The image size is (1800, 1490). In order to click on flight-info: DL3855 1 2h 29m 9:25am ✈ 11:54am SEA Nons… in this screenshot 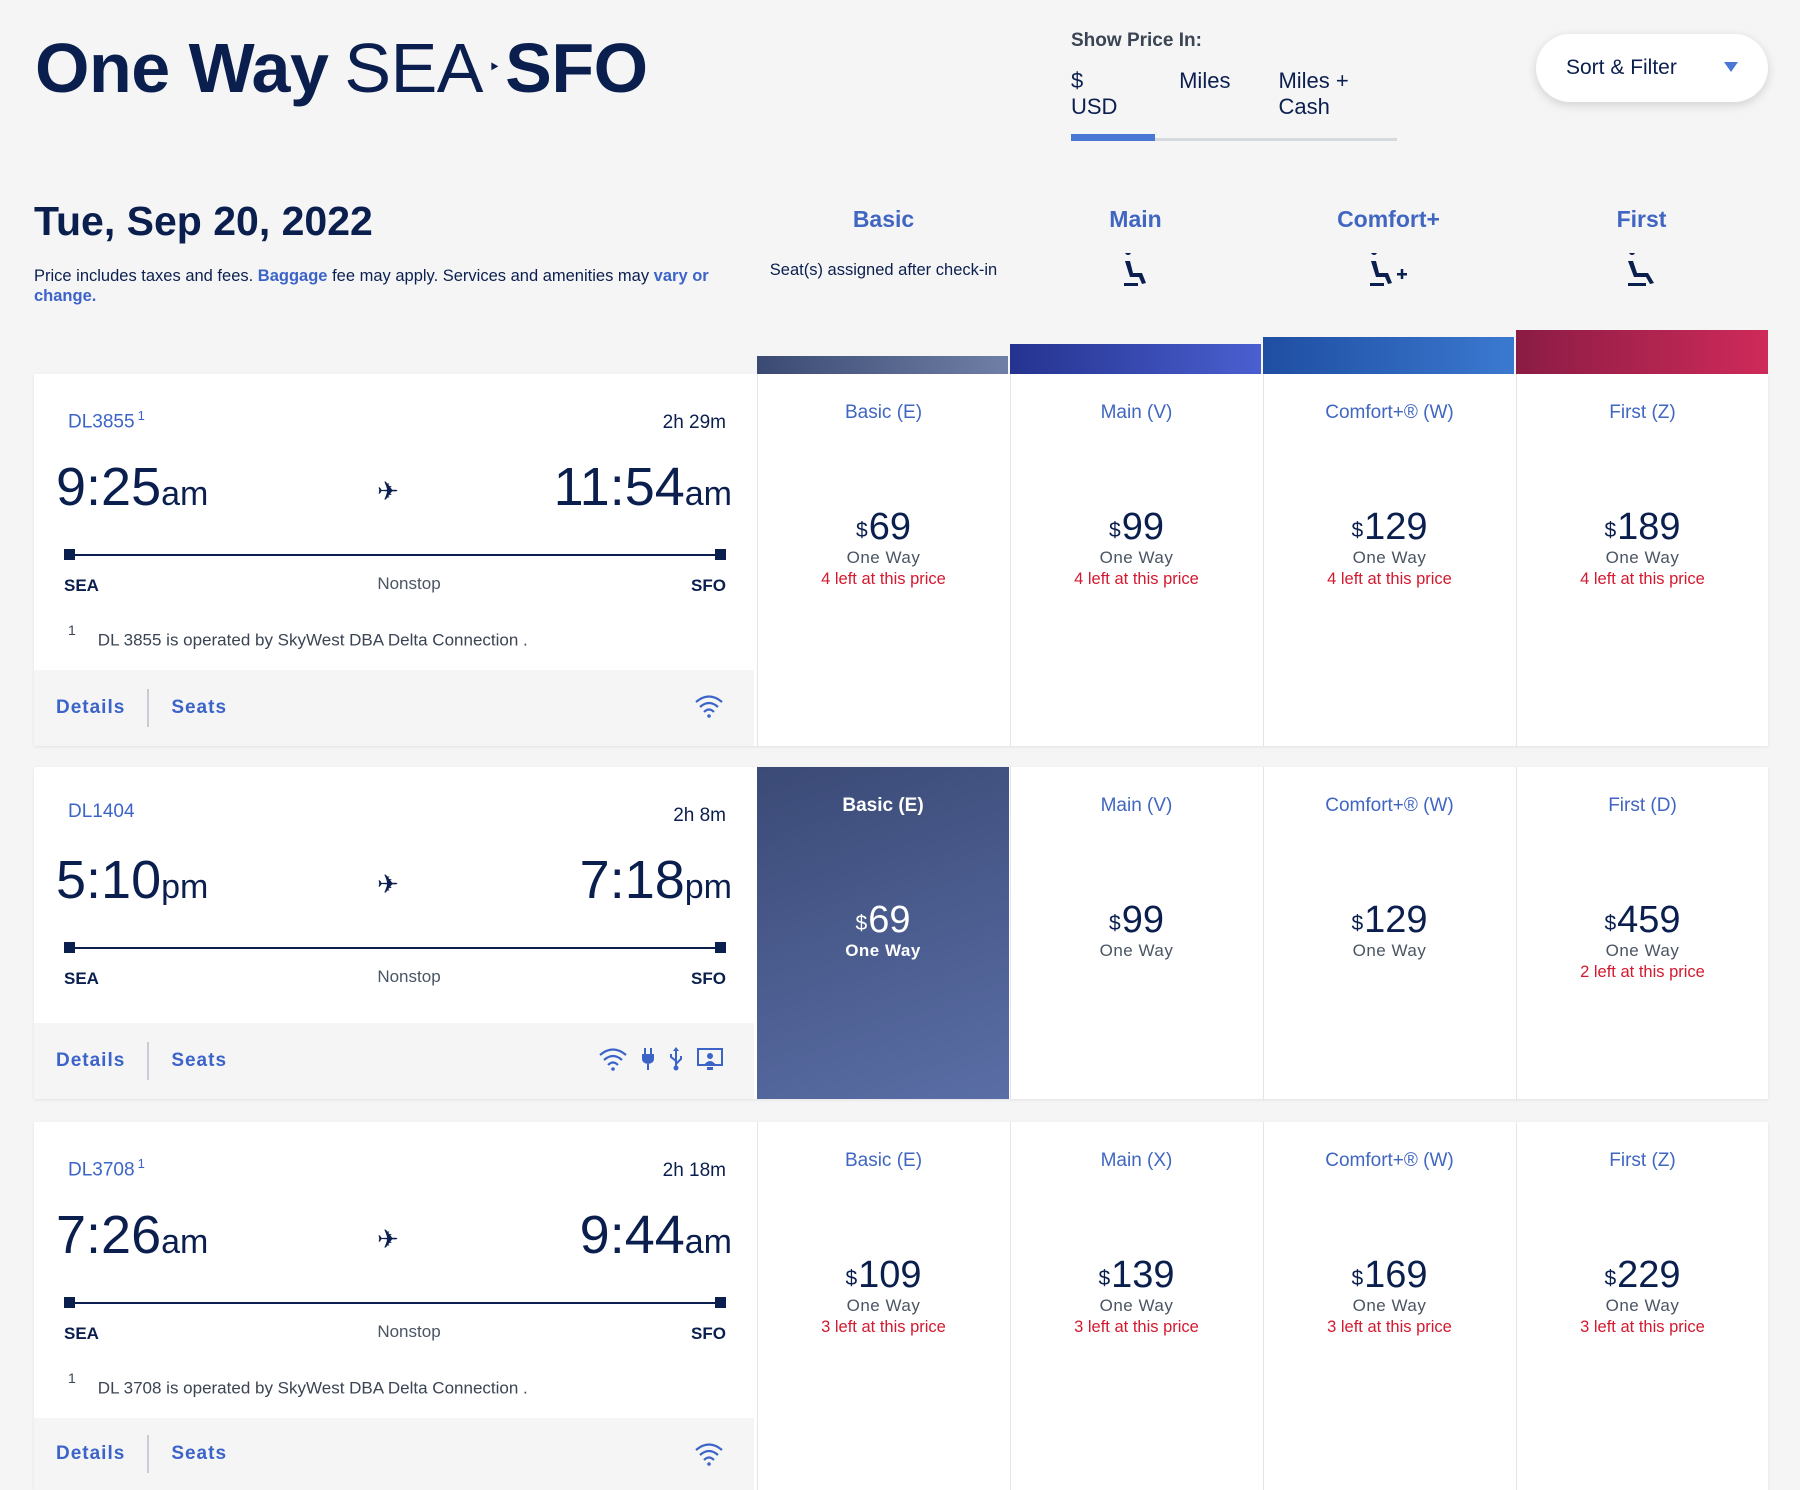, I will do `click(394, 560)`.